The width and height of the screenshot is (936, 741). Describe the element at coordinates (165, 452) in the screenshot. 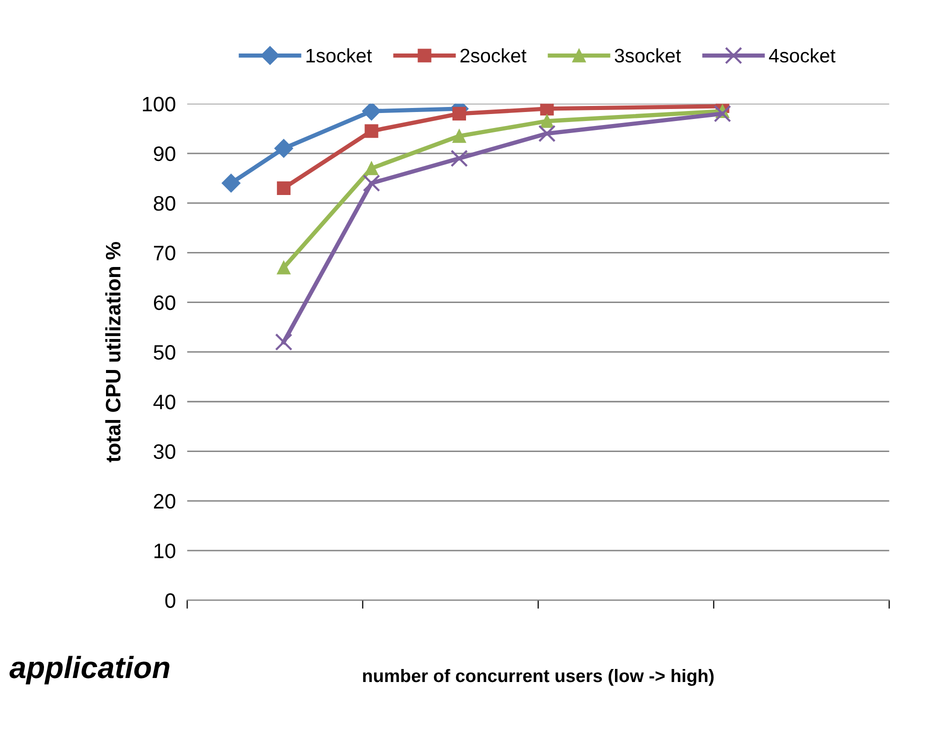

I see `y-tick-label: 30` at that location.